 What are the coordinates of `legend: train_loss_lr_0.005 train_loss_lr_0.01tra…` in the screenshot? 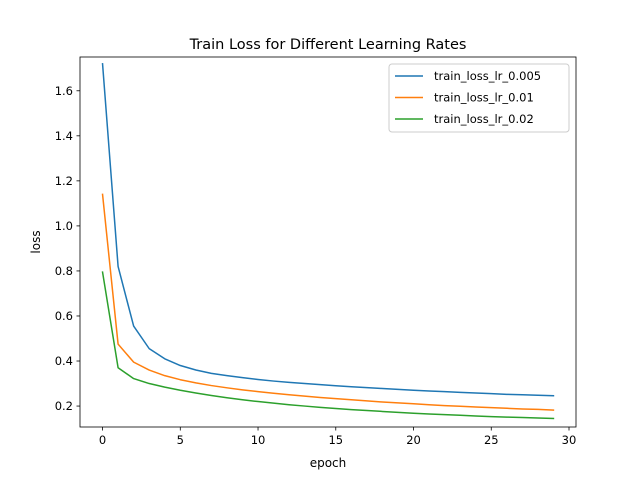 It's located at (479, 98).